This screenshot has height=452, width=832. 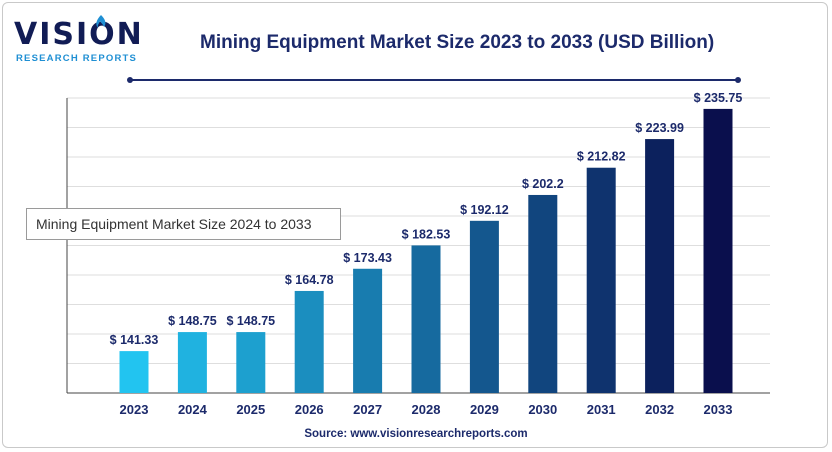 I want to click on x-tick-label-2033: 2033, so click(x=718, y=409).